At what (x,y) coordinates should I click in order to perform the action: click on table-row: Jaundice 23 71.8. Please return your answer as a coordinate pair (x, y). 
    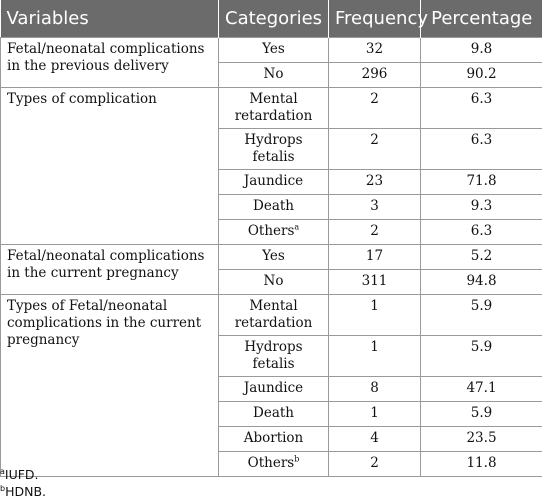
    Looking at the image, I should click on (271, 182).